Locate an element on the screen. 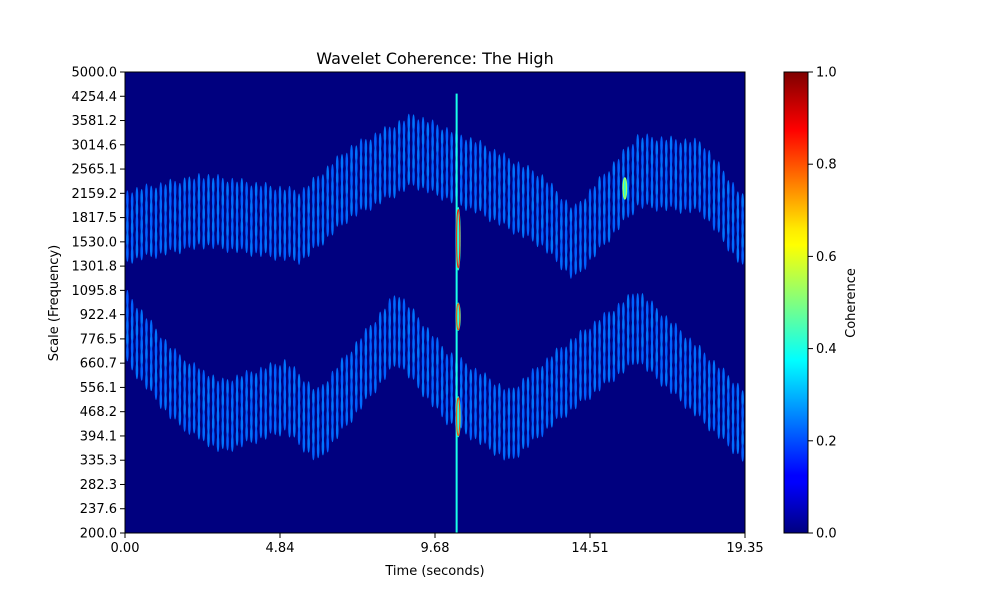  y-tick-label: 5000.0 is located at coordinates (95, 73).